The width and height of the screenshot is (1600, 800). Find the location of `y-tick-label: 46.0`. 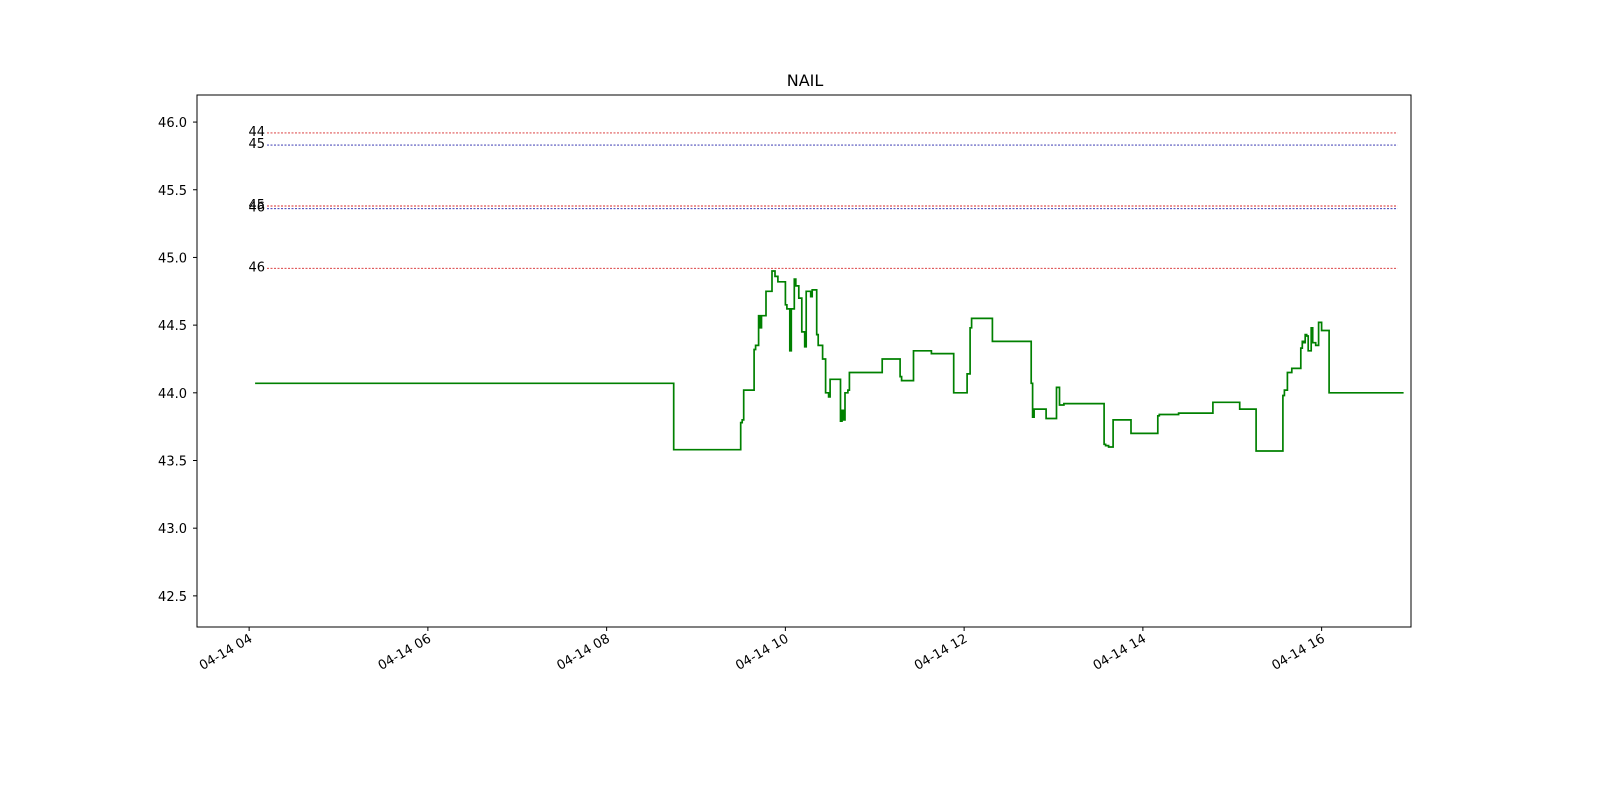

y-tick-label: 46.0 is located at coordinates (172, 123).